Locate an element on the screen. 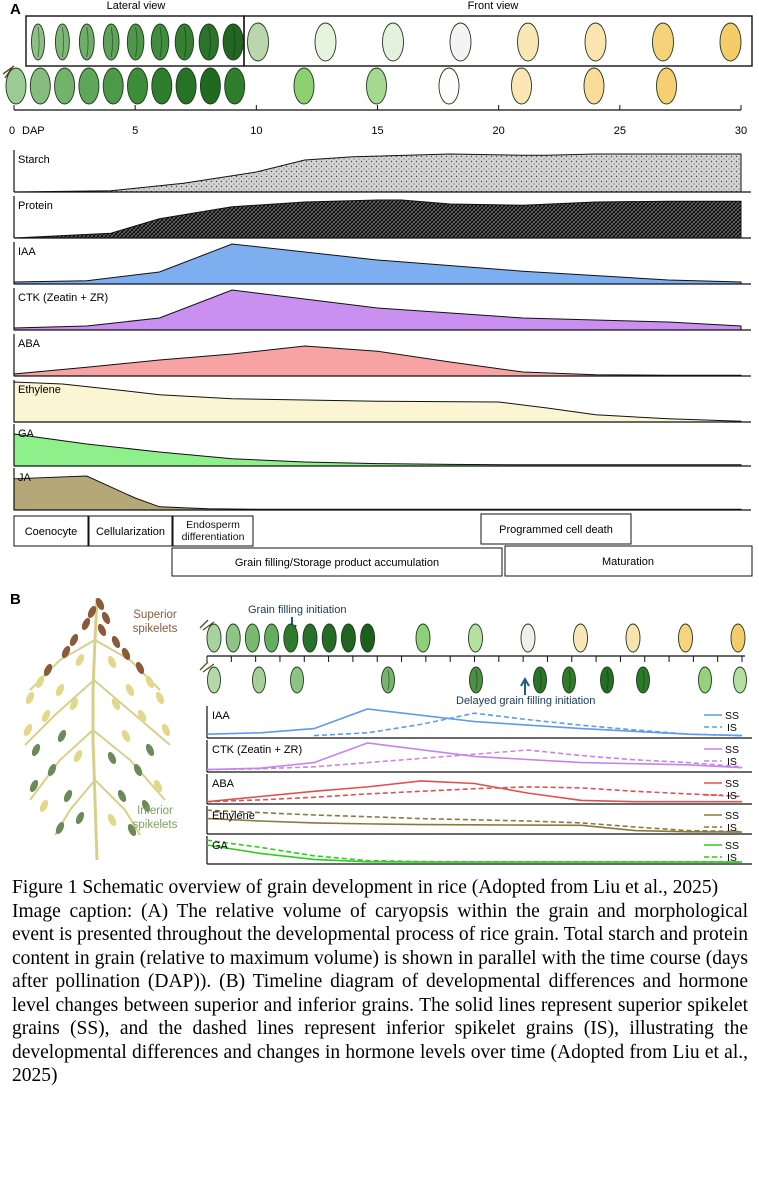 This screenshot has width=759, height=1200. stage-box-coenocyte is located at coordinates (51, 531).